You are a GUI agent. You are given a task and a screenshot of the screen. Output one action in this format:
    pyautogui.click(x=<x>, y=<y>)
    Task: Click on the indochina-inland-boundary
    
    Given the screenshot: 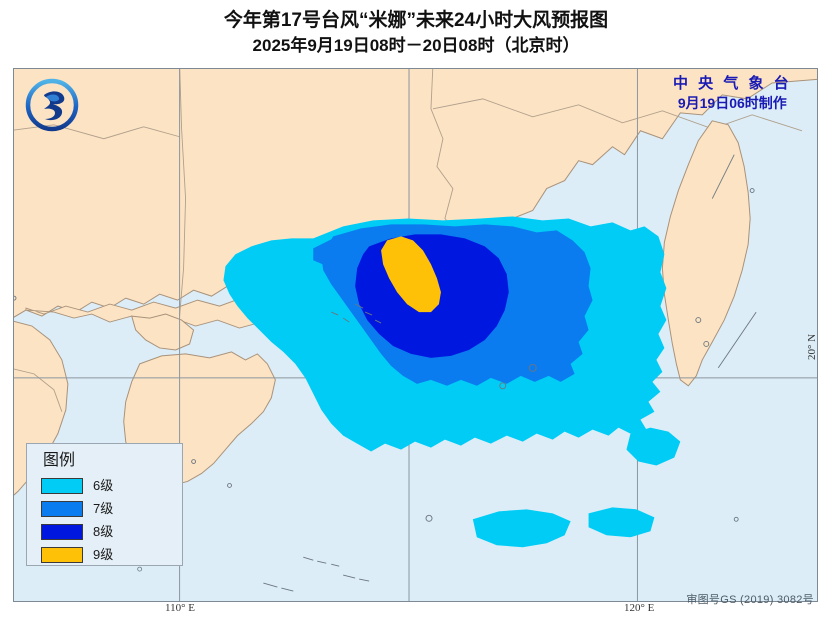 What is the action you would take?
    pyautogui.click(x=38, y=390)
    